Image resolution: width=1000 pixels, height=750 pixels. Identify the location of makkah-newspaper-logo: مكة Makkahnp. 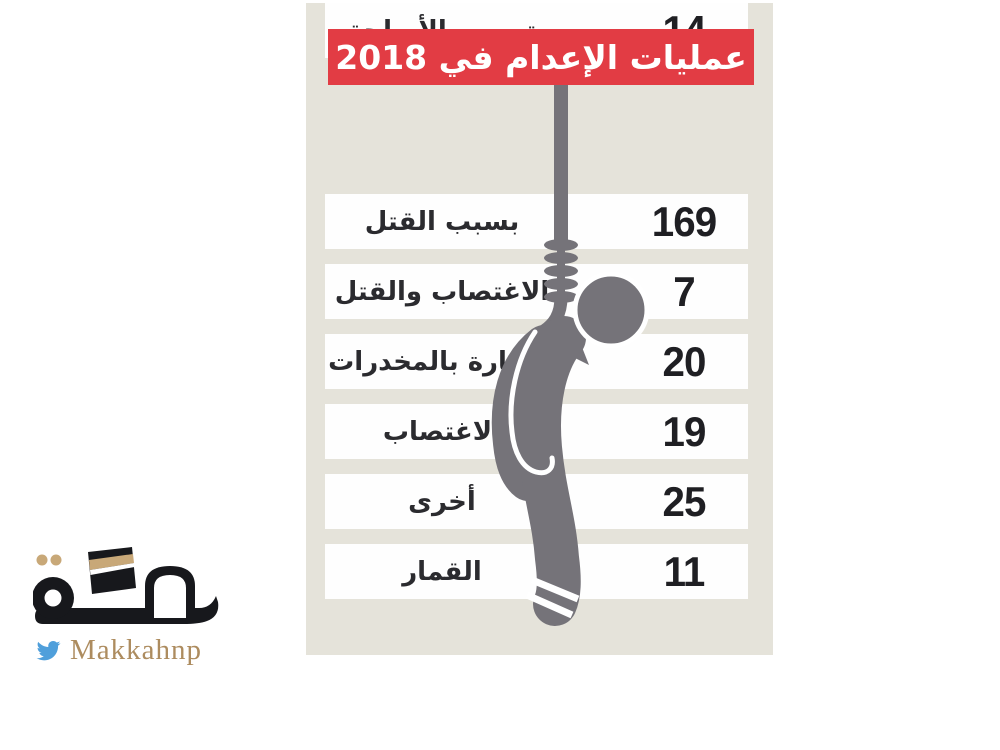
(128, 606).